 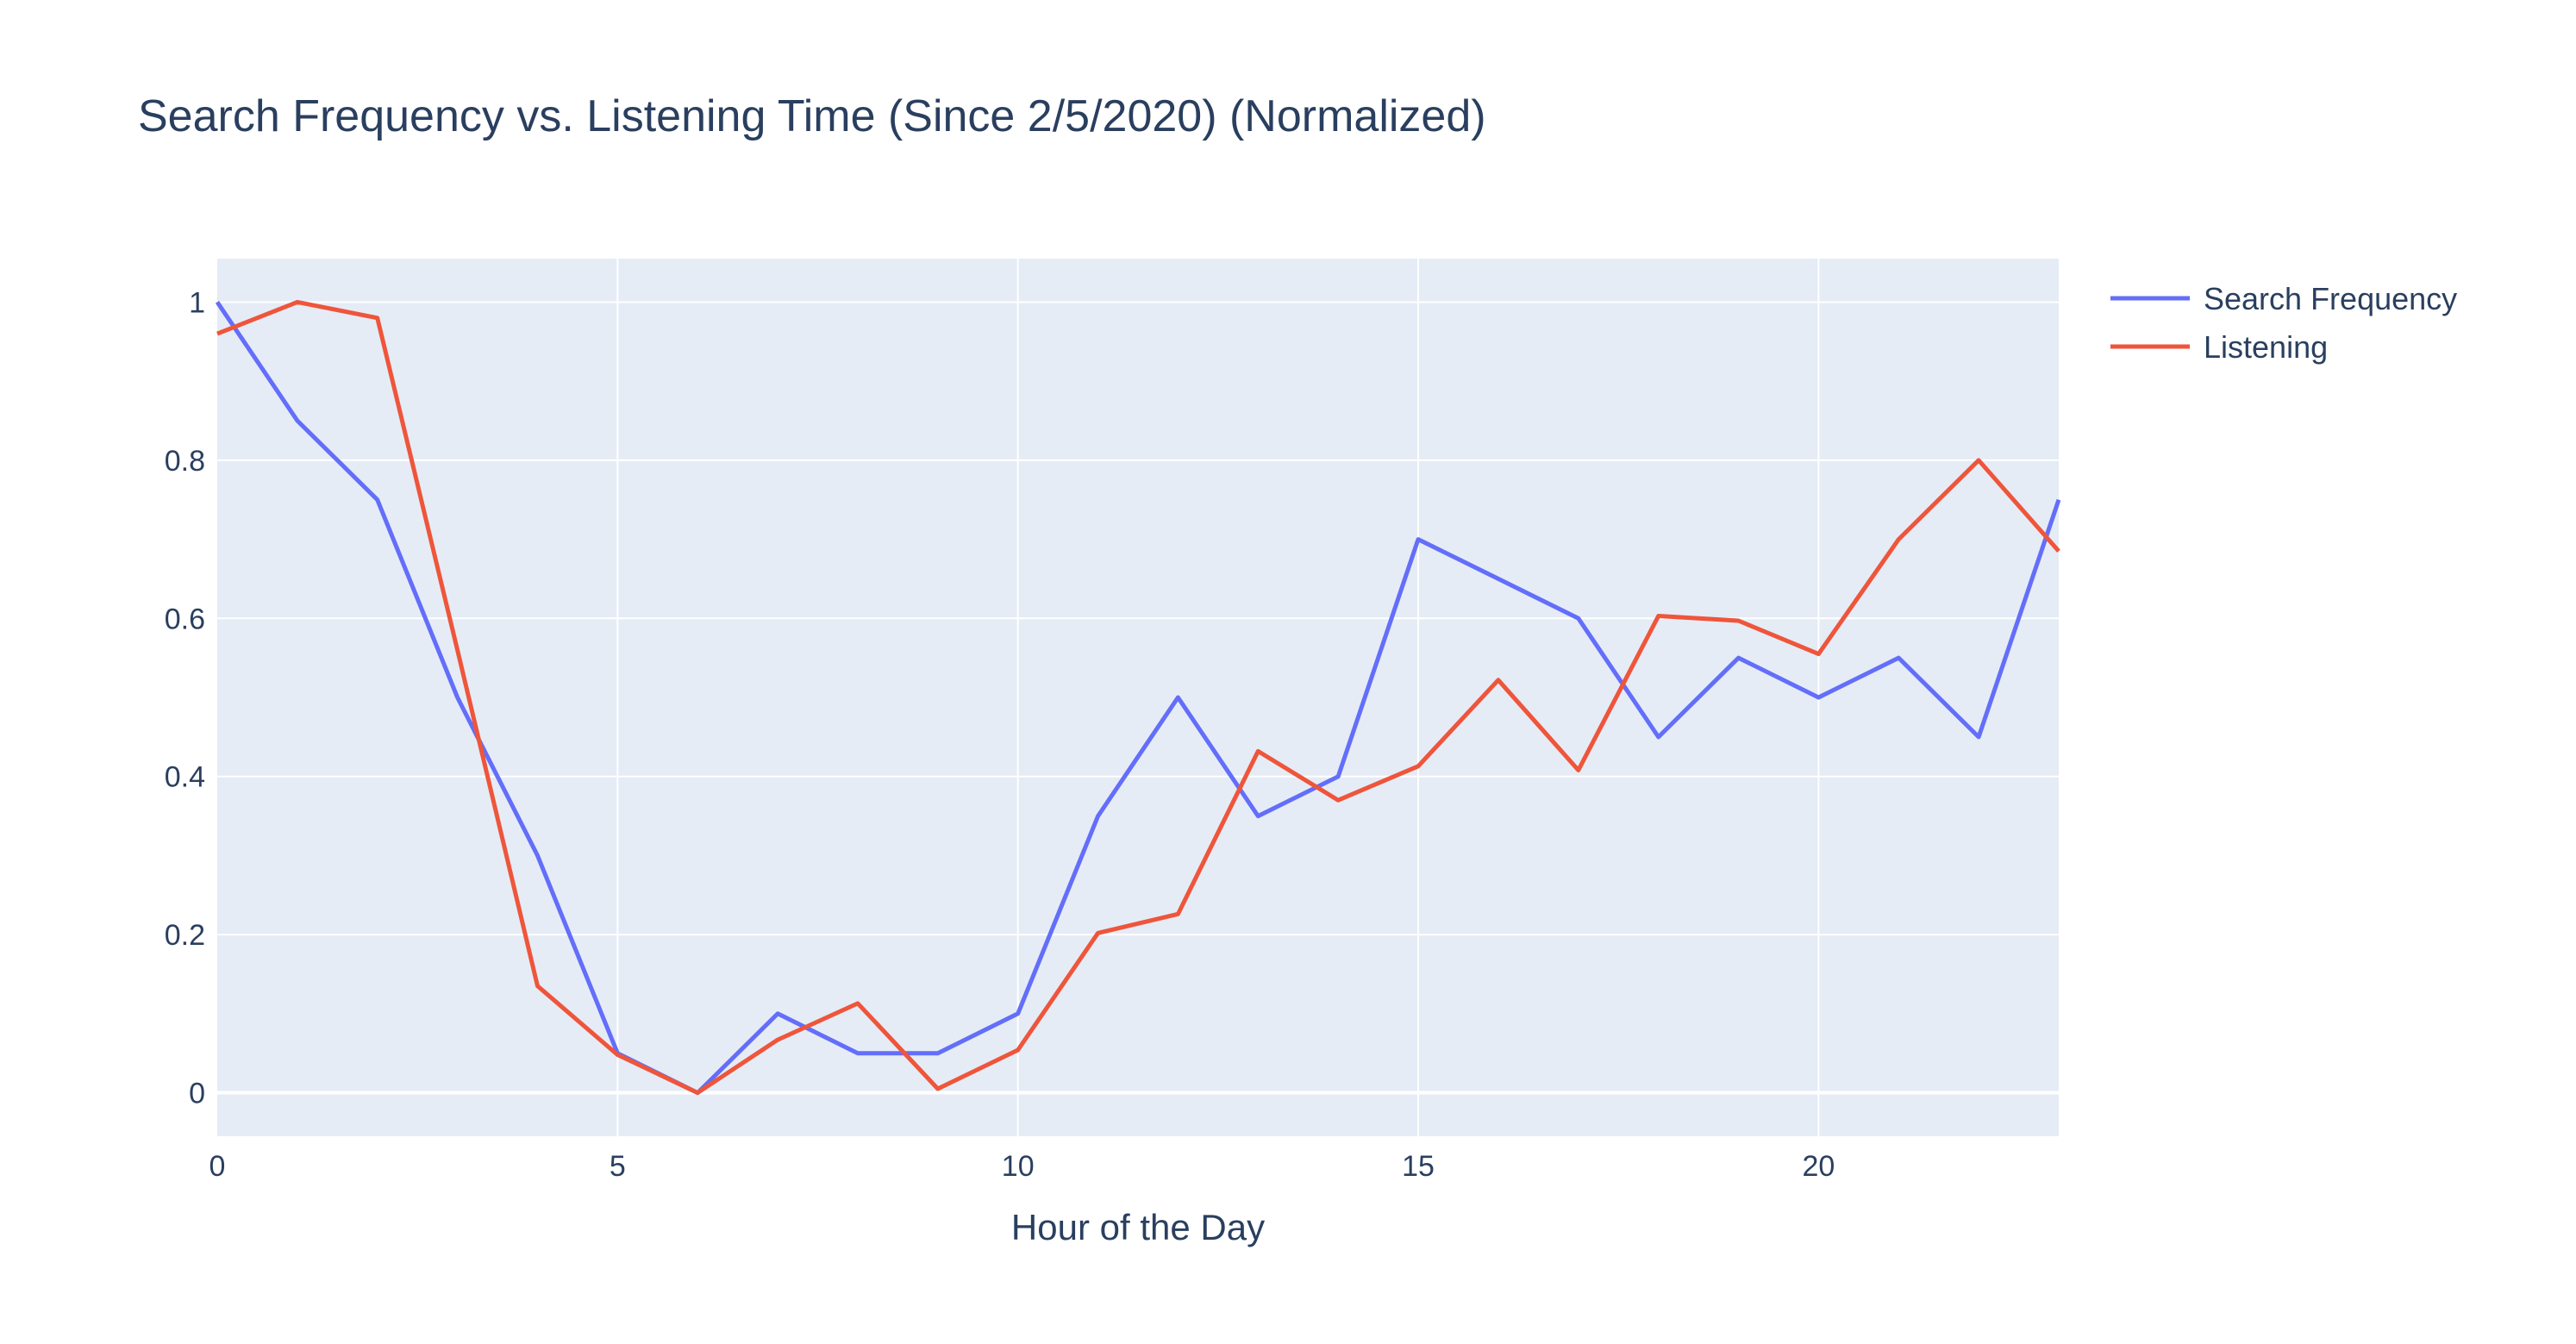 I want to click on legend-item-listening: Listening, so click(x=2219, y=347).